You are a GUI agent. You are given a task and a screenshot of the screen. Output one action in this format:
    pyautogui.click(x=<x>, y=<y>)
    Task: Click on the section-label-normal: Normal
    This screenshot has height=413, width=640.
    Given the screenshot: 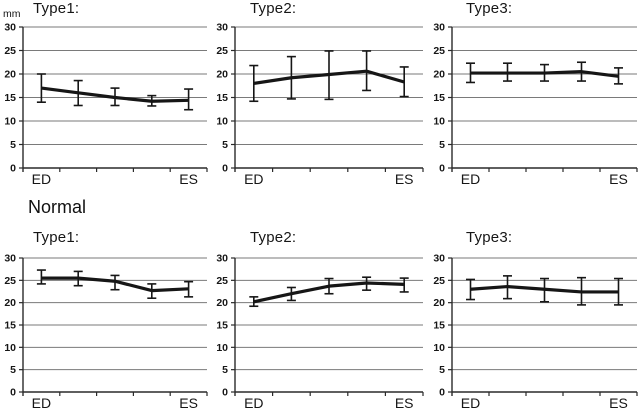 What is the action you would take?
    pyautogui.click(x=57, y=207)
    